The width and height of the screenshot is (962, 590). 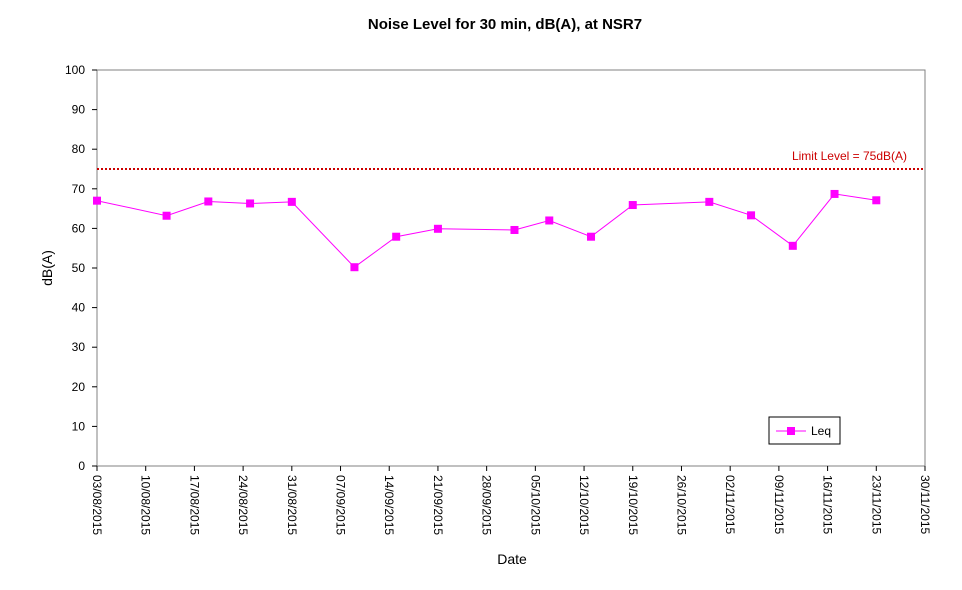 What do you see at coordinates (75, 70) in the screenshot?
I see `y-tick-label: 100` at bounding box center [75, 70].